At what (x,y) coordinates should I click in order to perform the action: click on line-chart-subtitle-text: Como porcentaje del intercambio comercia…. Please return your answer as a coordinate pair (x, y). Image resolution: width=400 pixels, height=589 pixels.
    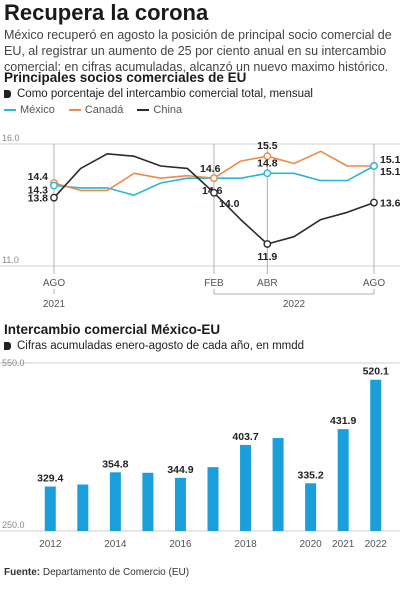
    Looking at the image, I should click on (165, 94).